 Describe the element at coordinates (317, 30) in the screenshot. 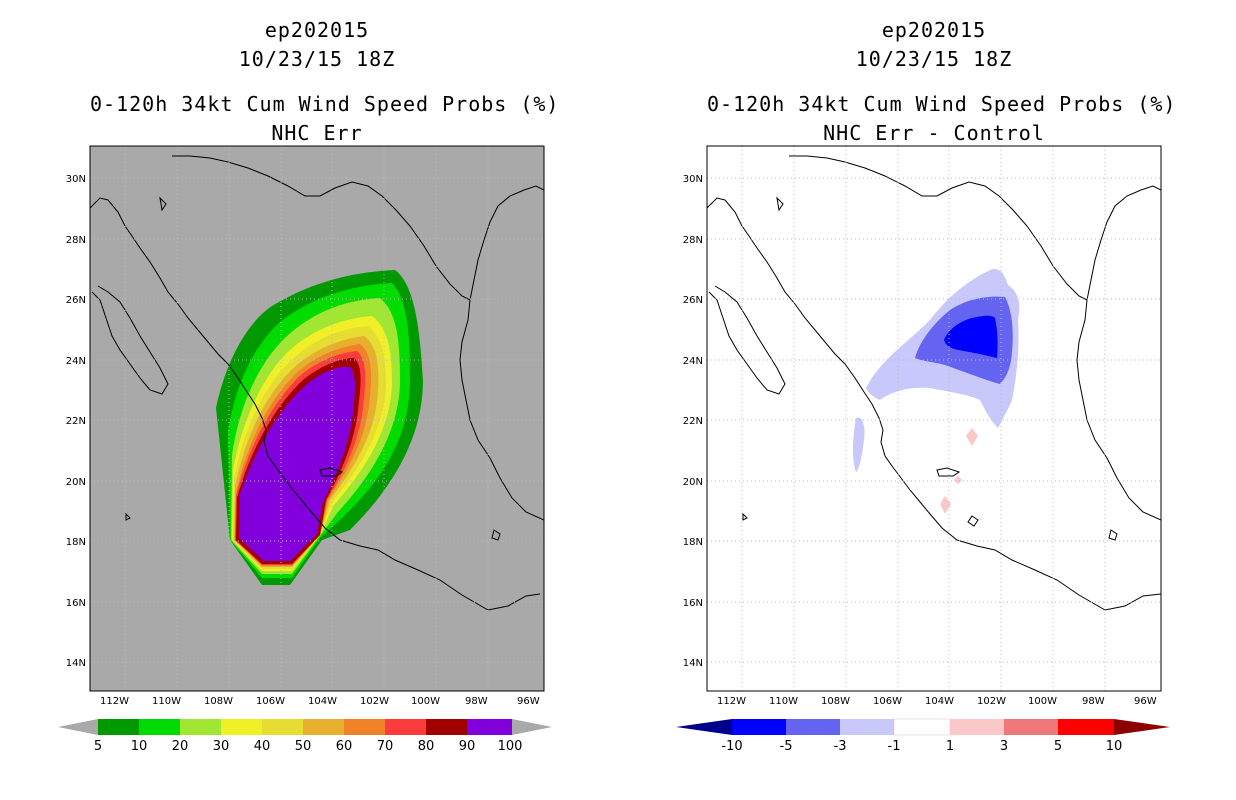

I see `left-title-storm: ep202015` at that location.